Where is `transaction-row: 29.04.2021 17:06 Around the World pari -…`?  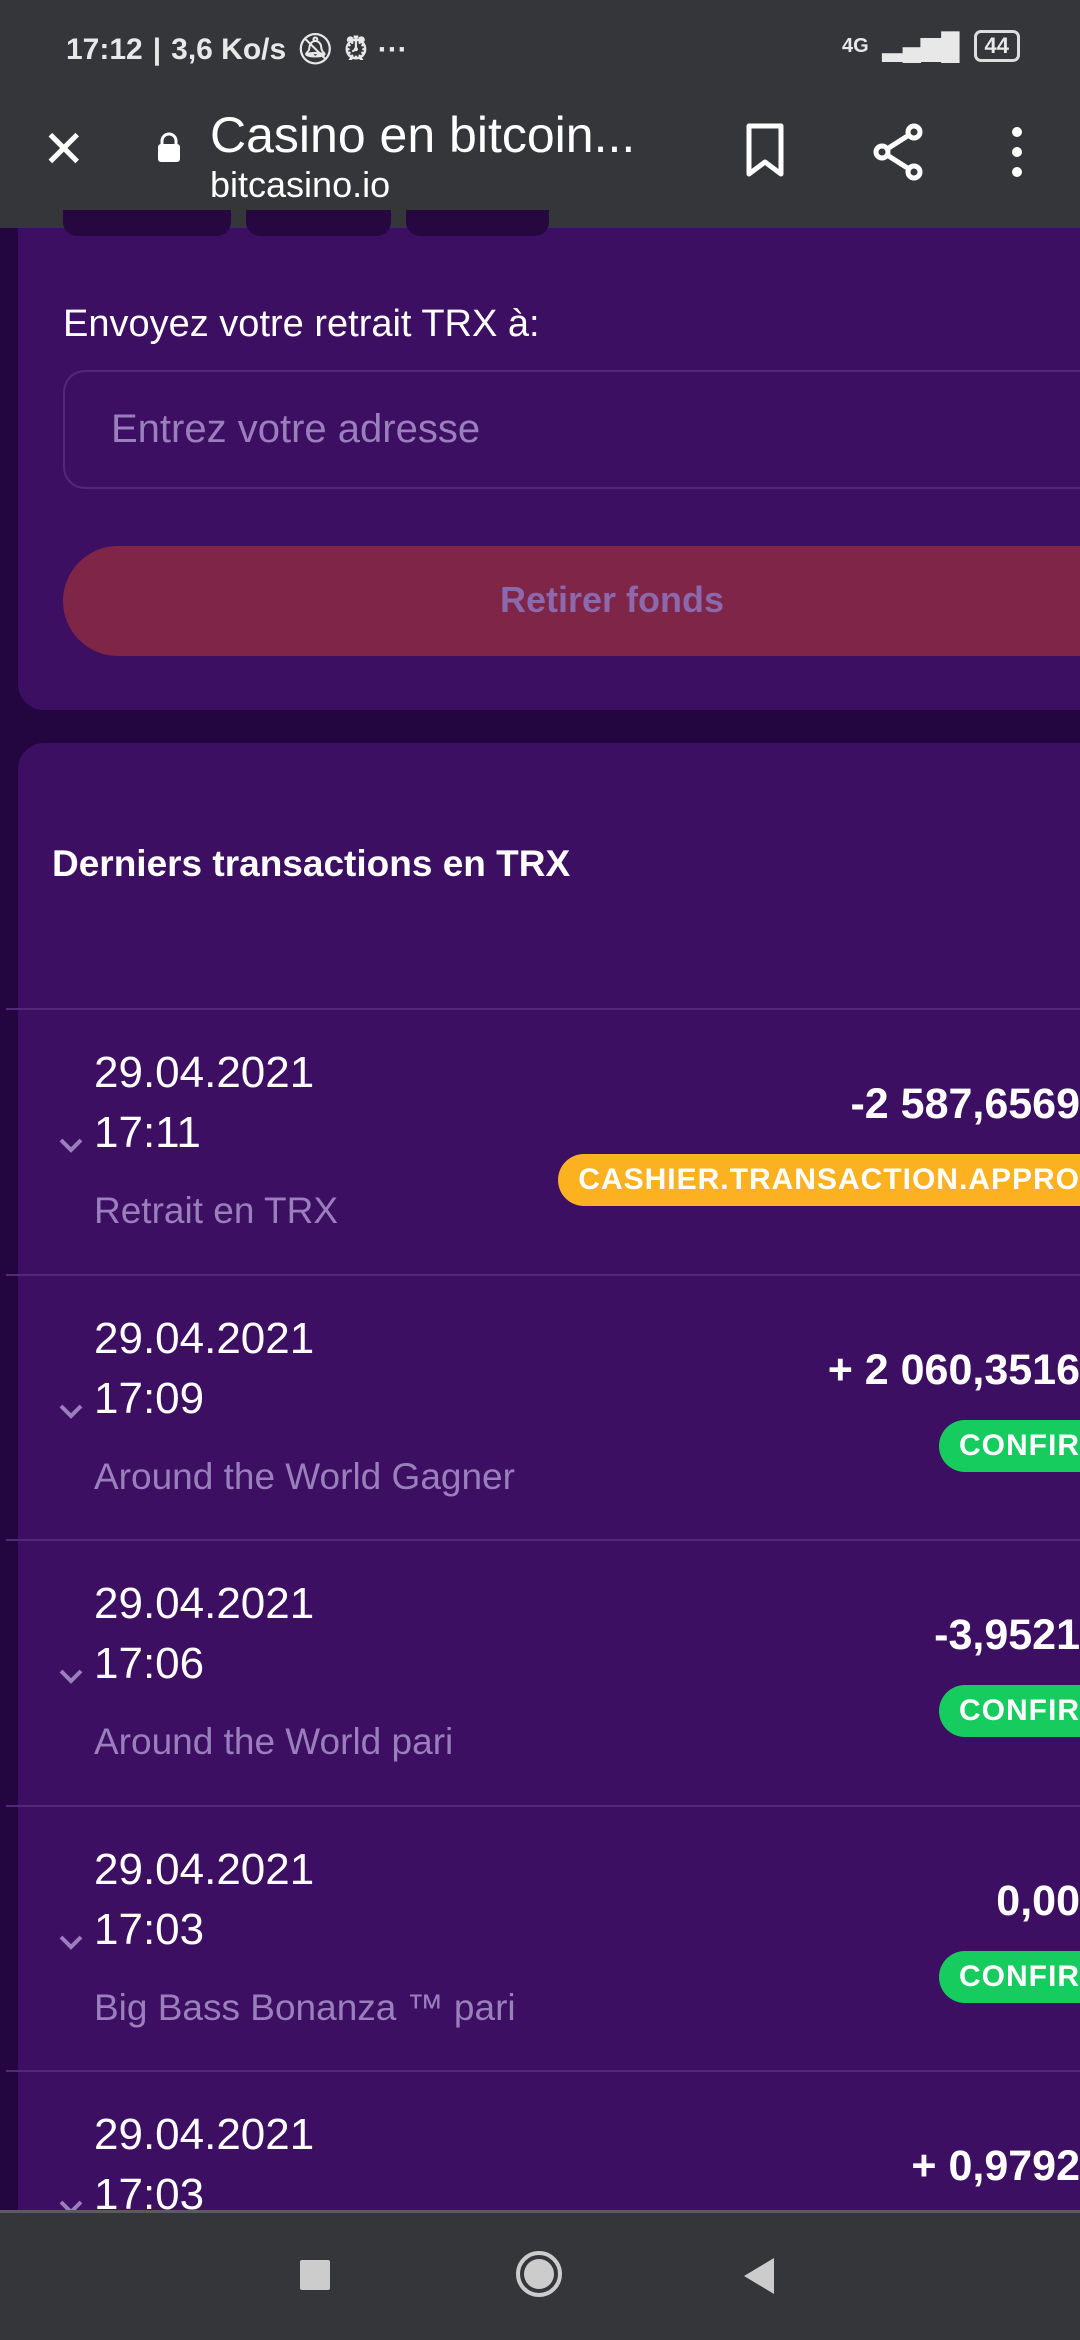 transaction-row: 29.04.2021 17:06 Around the World pari -… is located at coordinates (543, 1672).